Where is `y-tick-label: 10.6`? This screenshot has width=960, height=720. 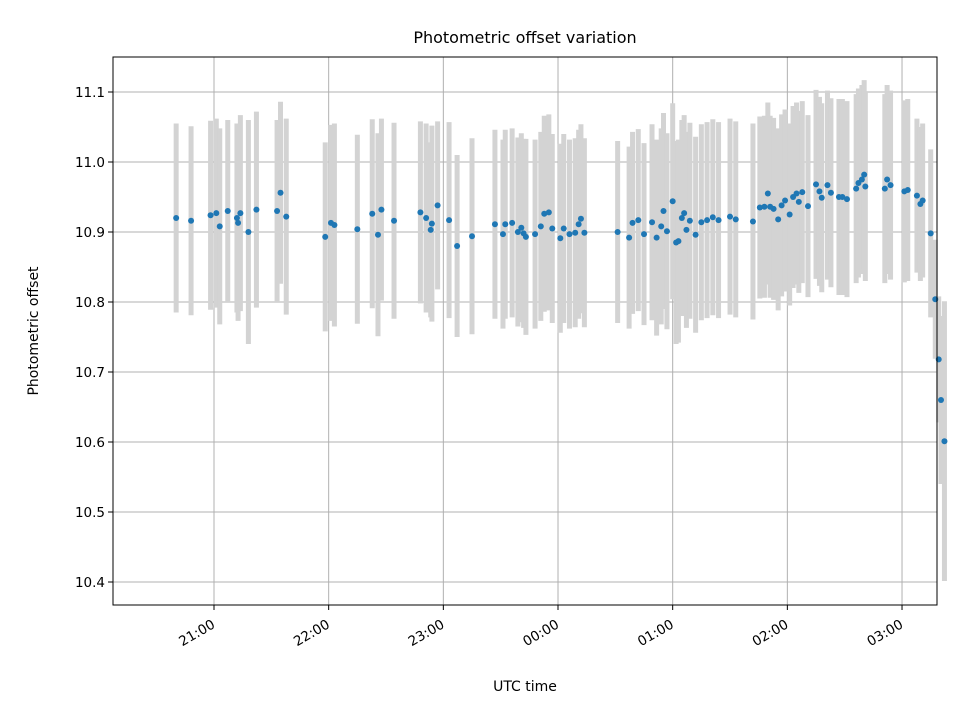
y-tick-label: 10.6 is located at coordinates (90, 443).